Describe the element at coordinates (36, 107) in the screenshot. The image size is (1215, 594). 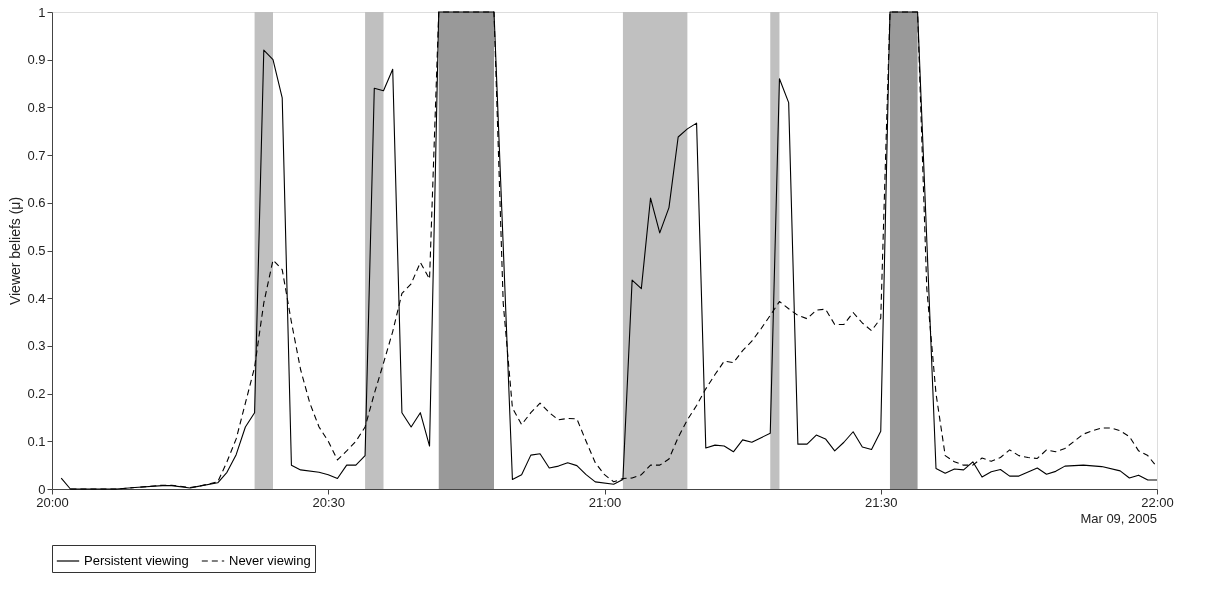
I see `y-tick-label: 0.8` at that location.